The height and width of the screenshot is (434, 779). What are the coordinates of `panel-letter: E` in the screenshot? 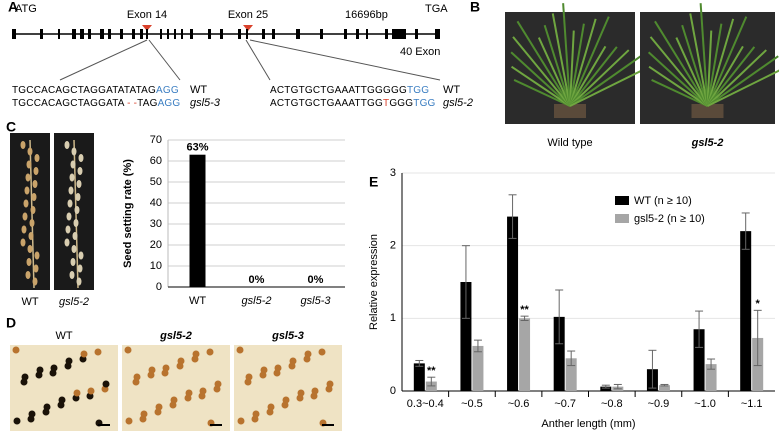 It's located at (373, 182).